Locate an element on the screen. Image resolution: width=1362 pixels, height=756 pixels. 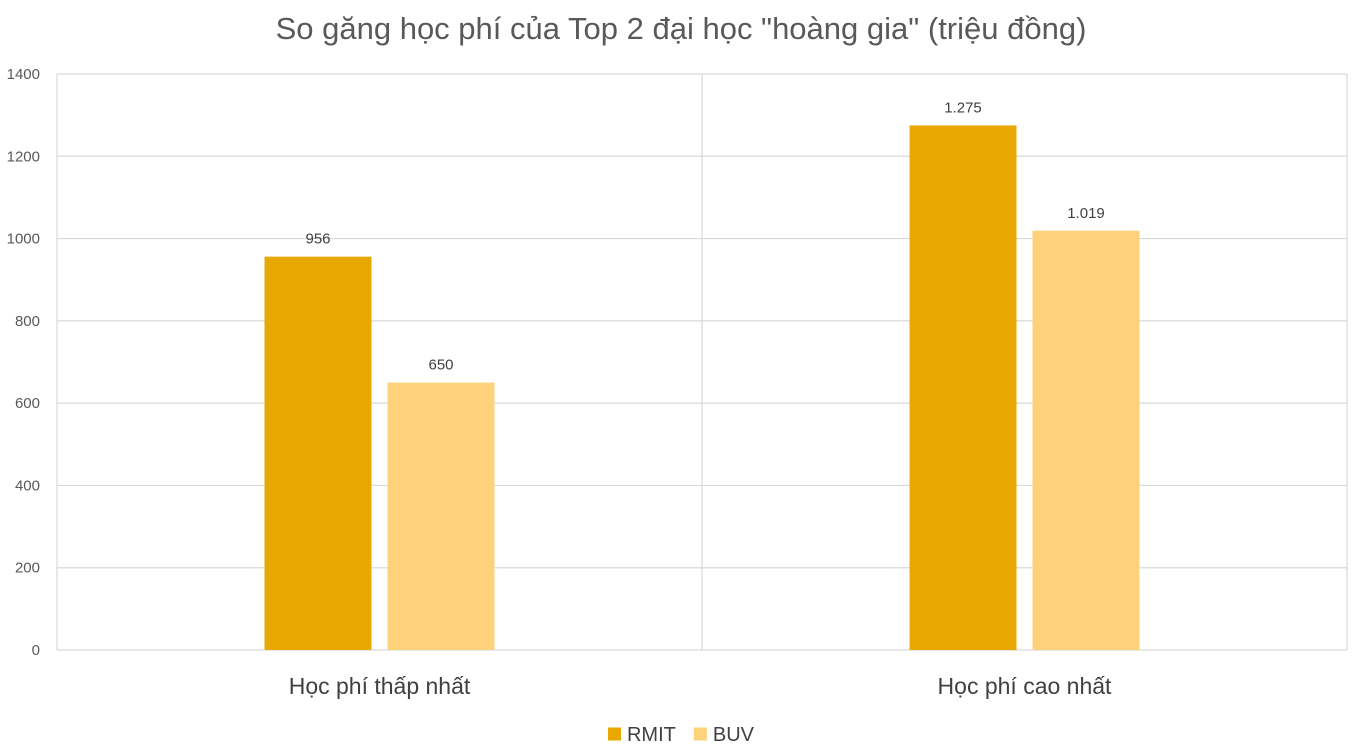
legend-swatch-buv is located at coordinates (700, 734).